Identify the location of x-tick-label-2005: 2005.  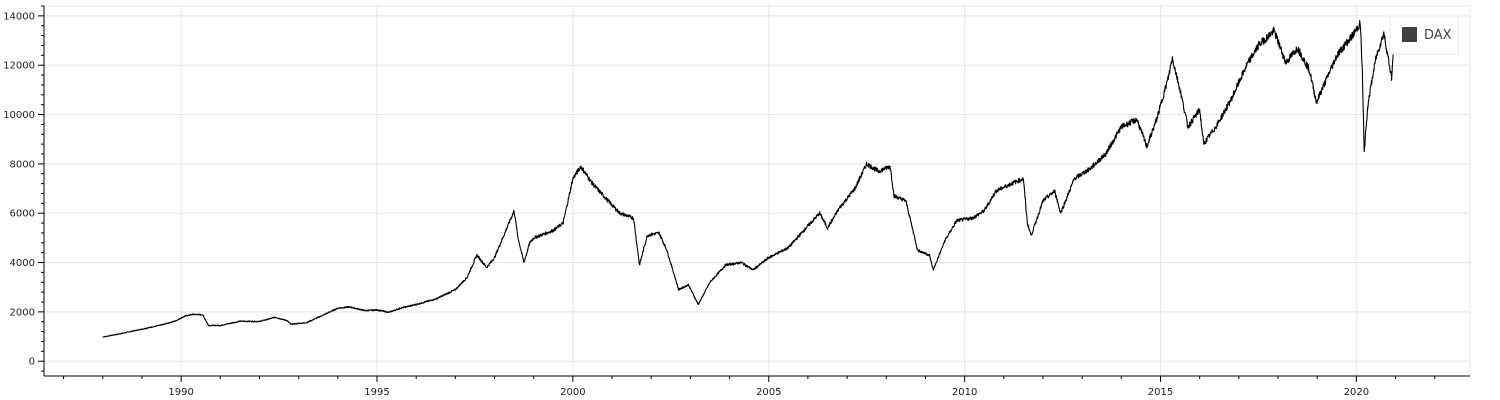
(768, 392).